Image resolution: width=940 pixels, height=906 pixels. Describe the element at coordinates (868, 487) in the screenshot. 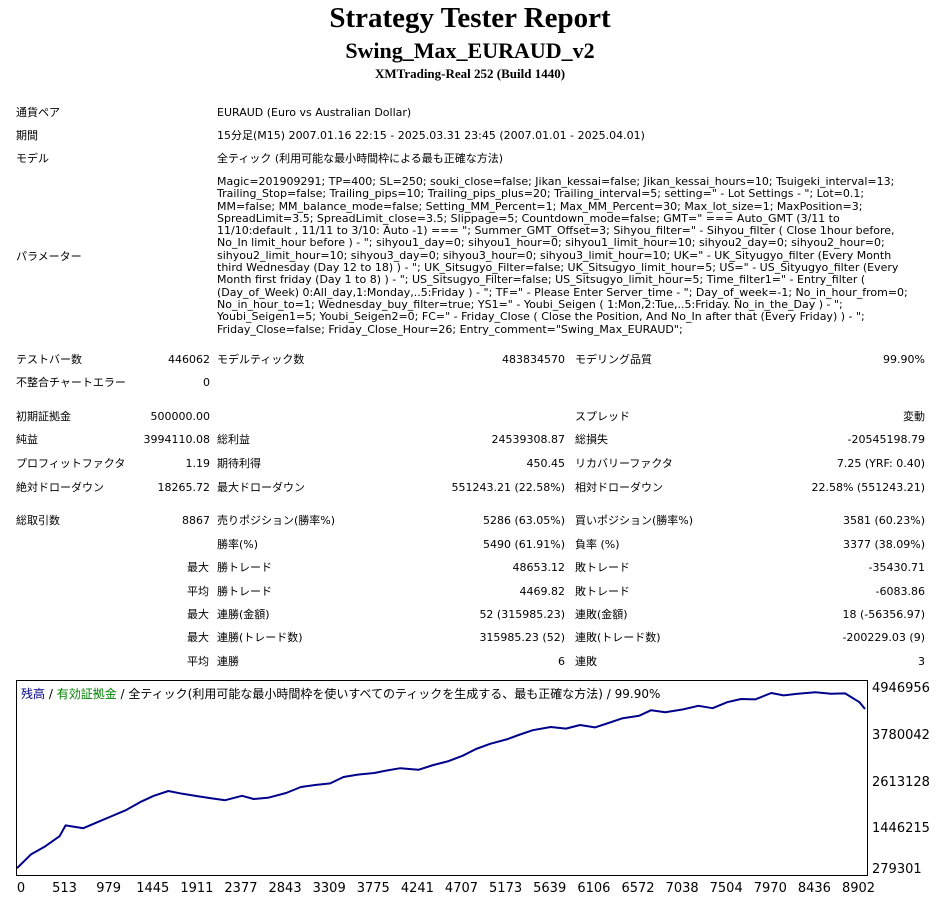

I see `rel-dd-value: 22.58% (551243.21)` at that location.